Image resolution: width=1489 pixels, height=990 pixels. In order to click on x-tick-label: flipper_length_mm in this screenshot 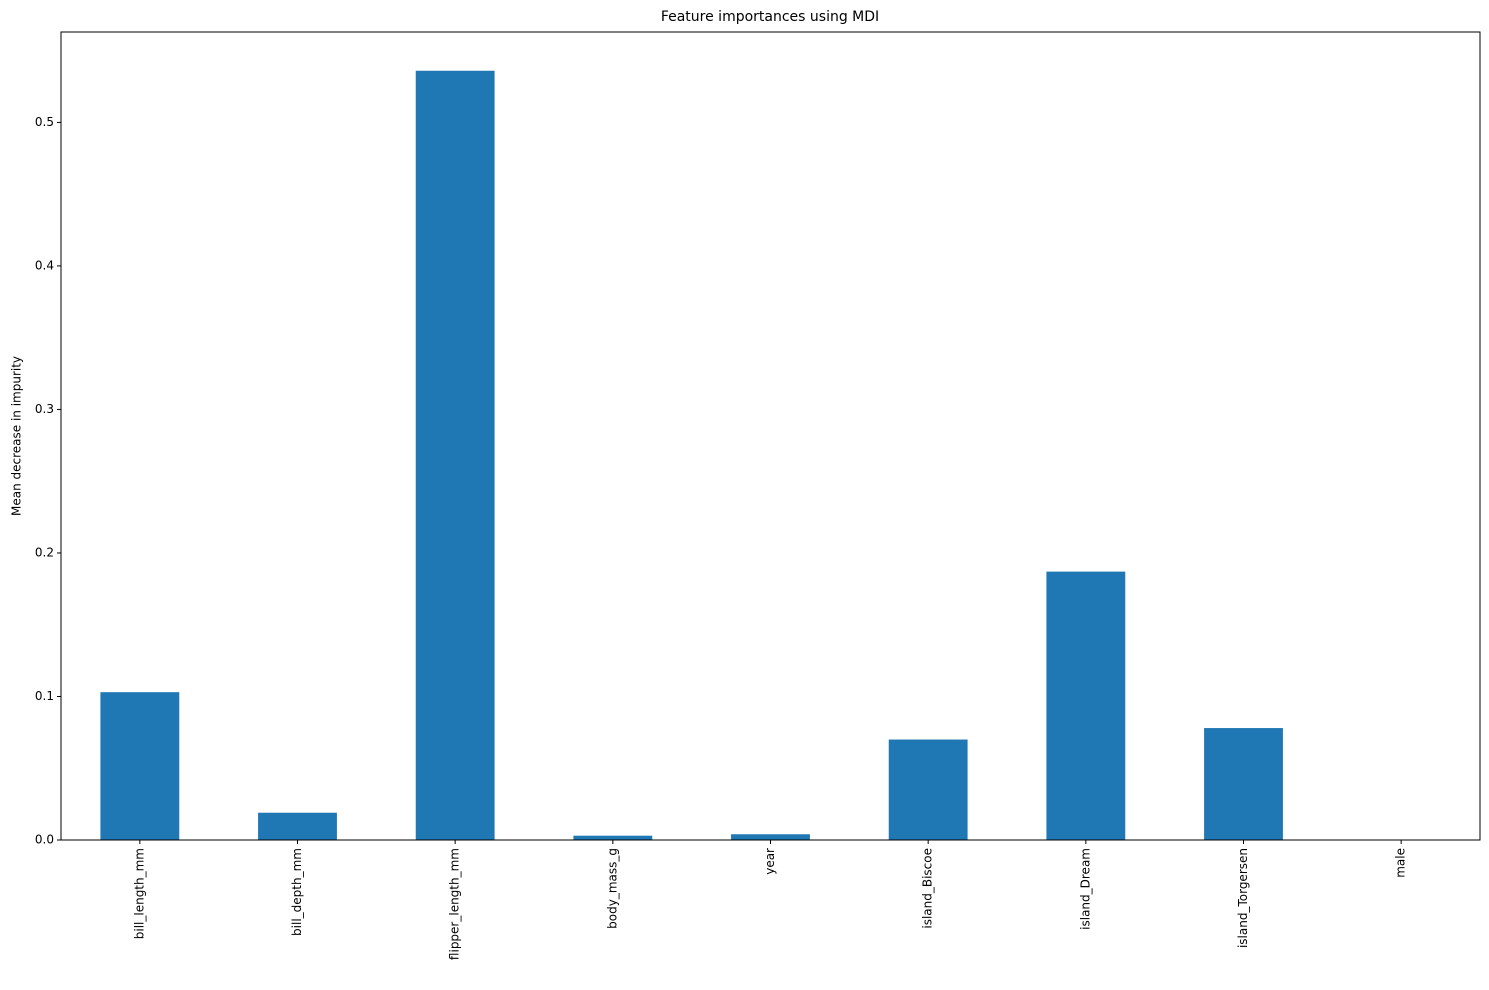, I will do `click(455, 904)`.